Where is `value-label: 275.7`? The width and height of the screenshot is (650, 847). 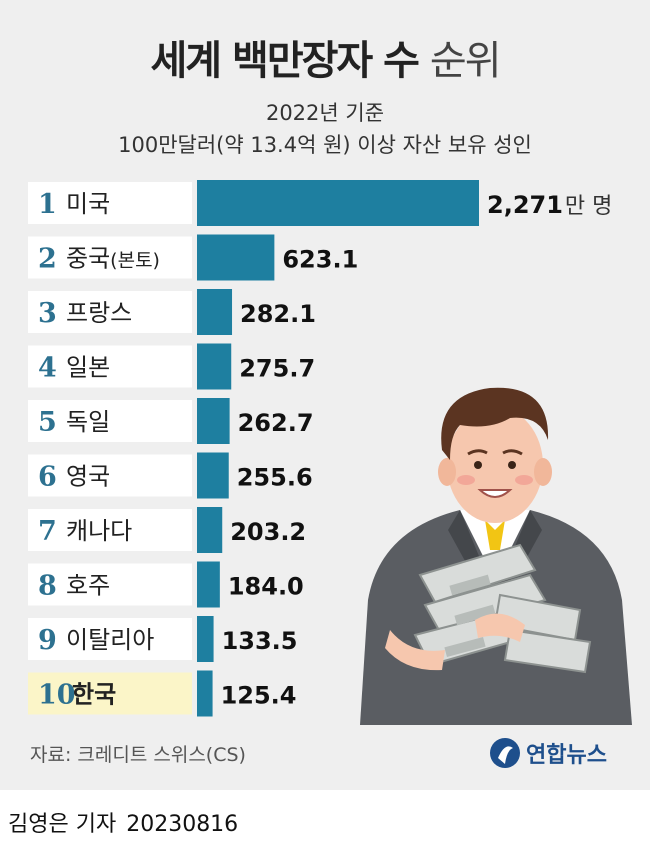 value-label: 275.7 is located at coordinates (277, 369).